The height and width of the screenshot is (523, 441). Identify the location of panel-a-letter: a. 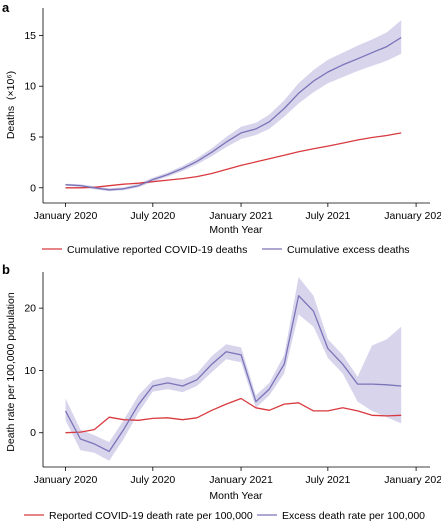
(6, 7).